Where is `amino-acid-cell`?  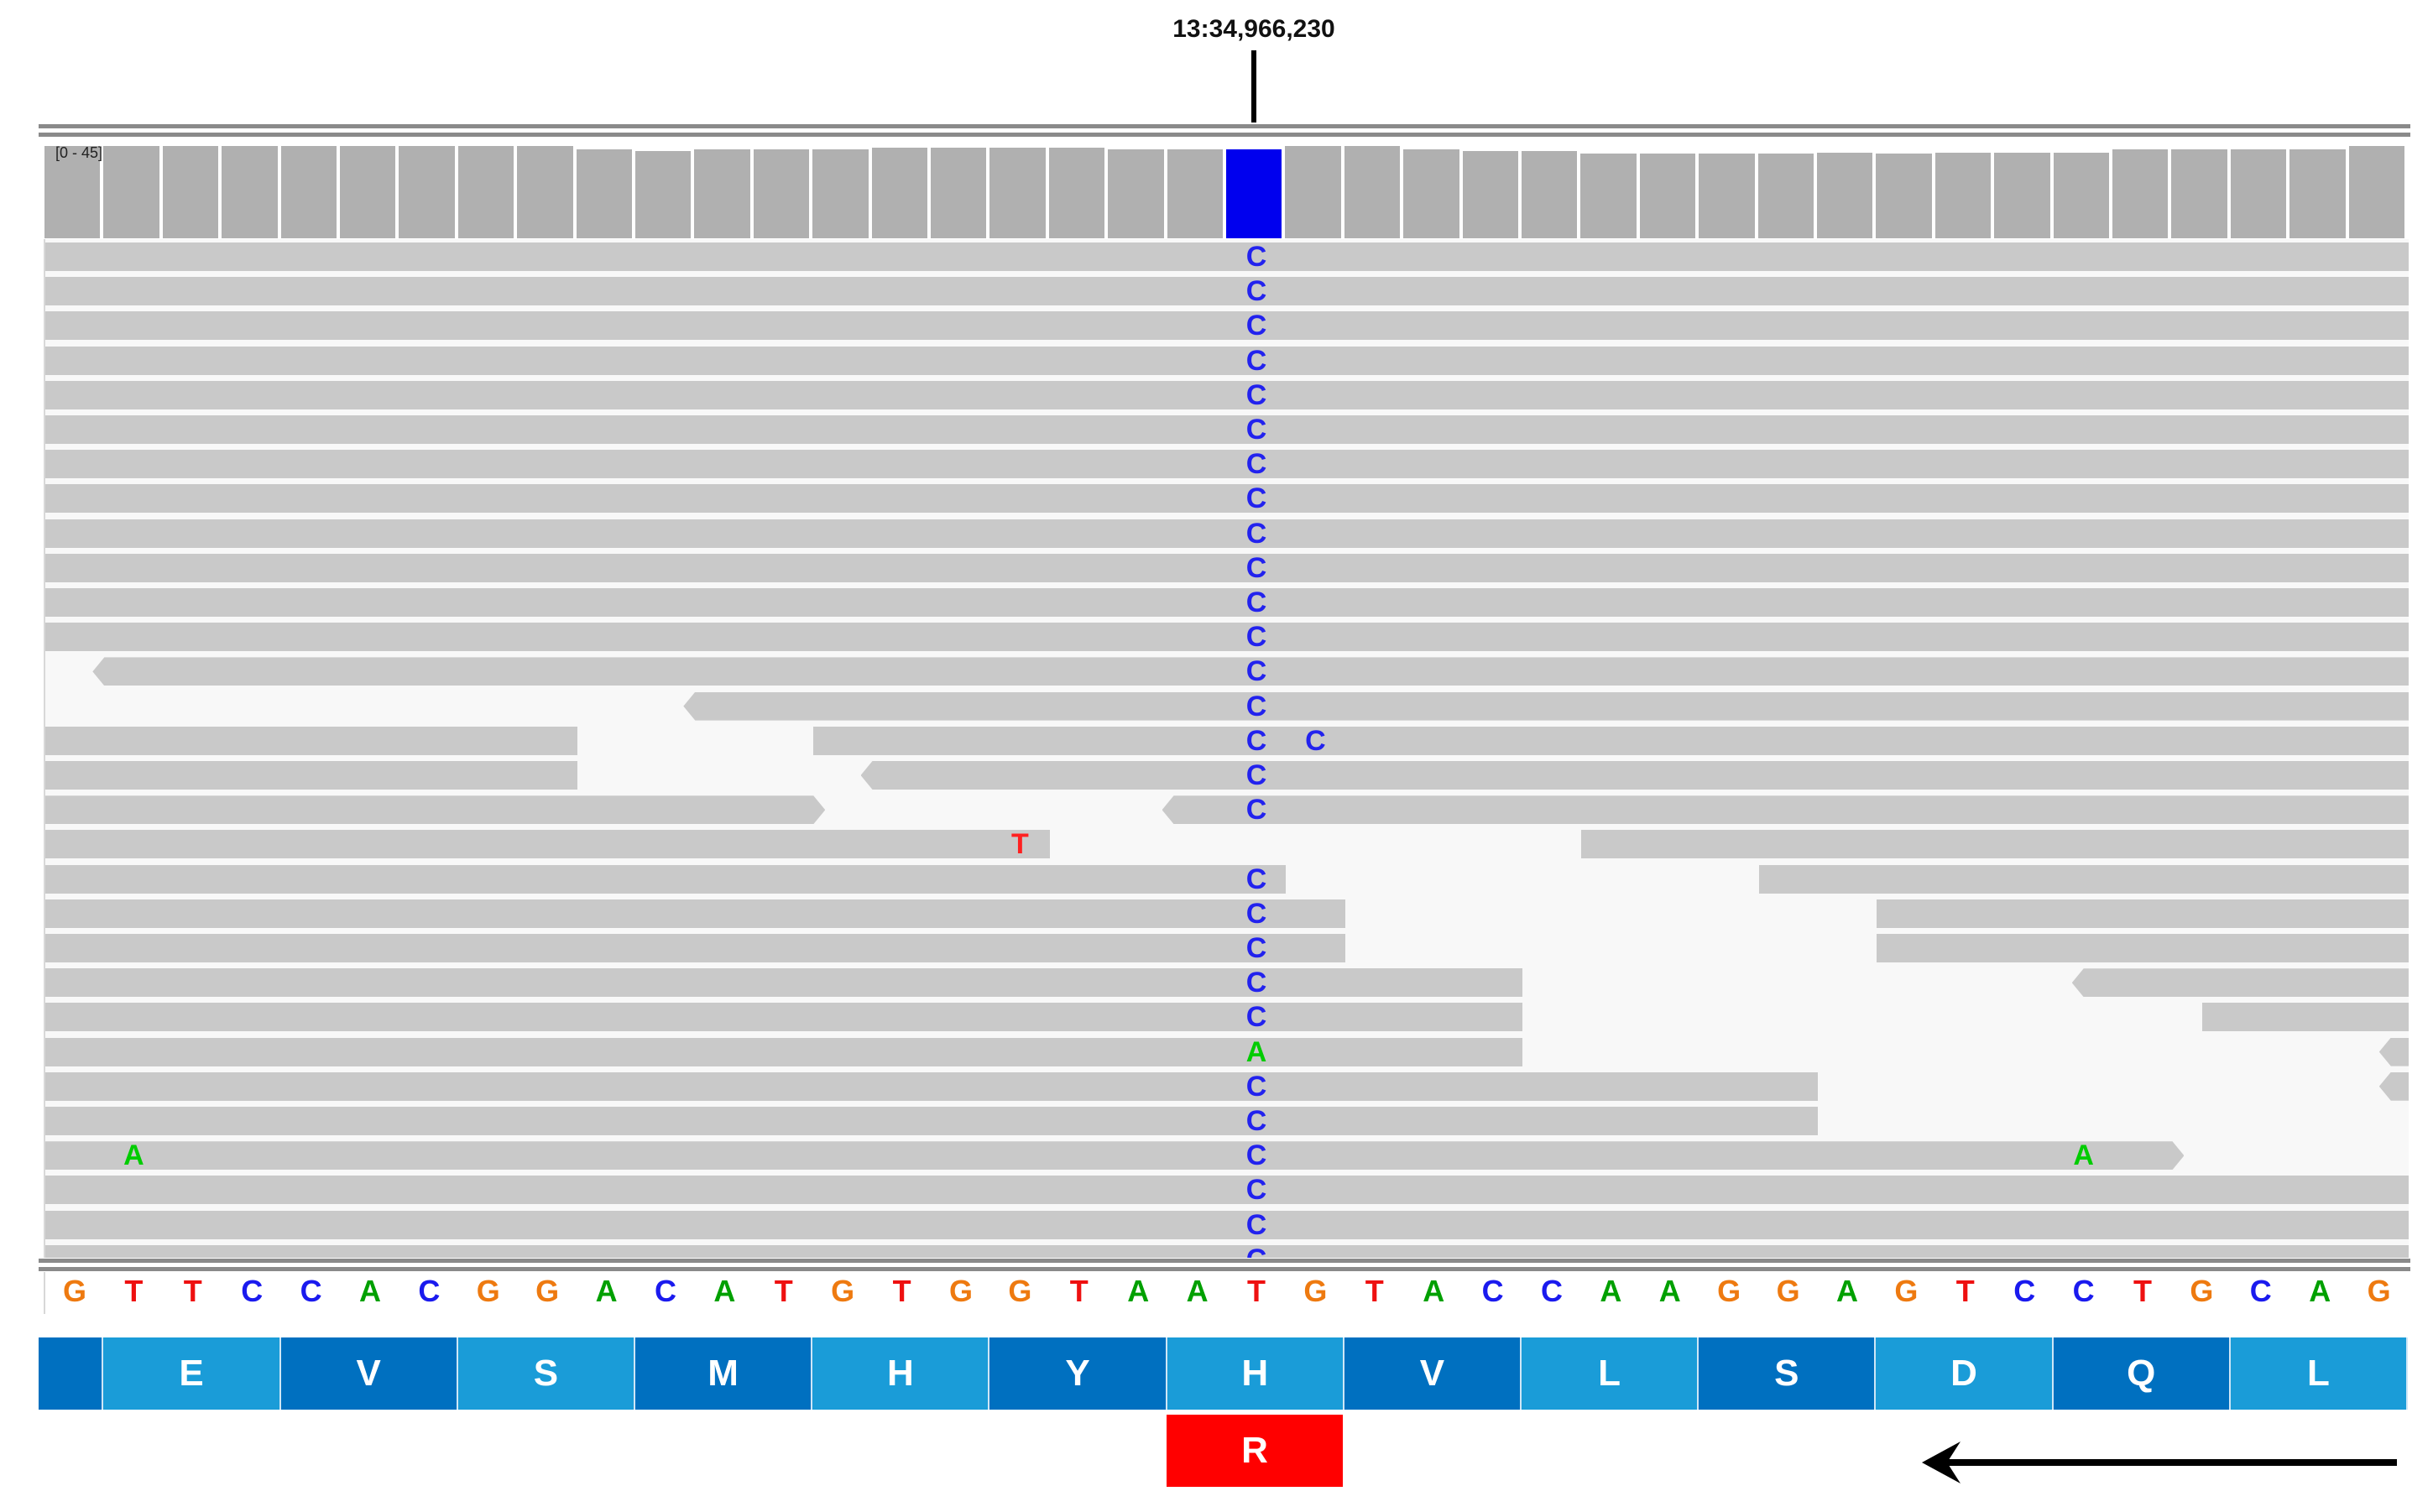
amino-acid-cell is located at coordinates (71, 1373).